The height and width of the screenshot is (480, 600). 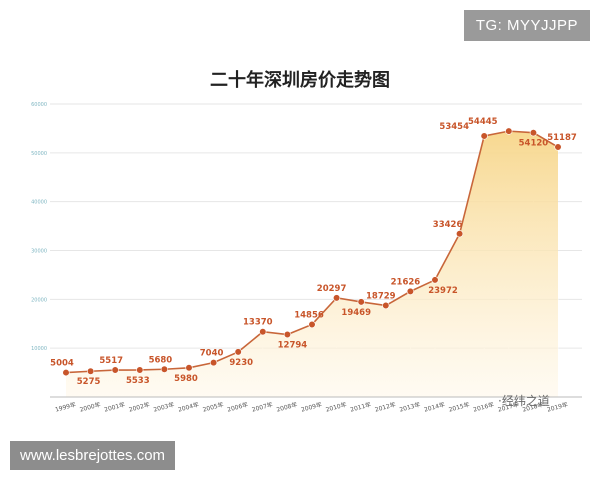 What do you see at coordinates (332, 289) in the screenshot?
I see `value-label: 20297` at bounding box center [332, 289].